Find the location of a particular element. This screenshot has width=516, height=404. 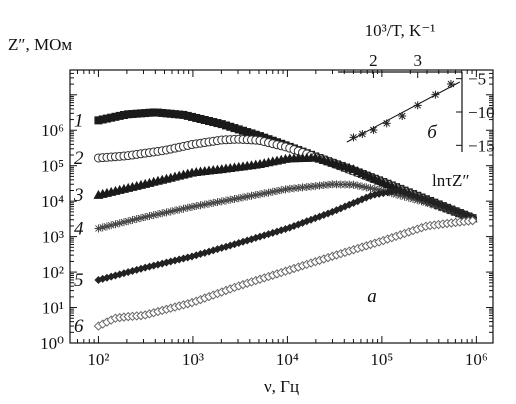

panel-label-a: а is located at coordinates (372, 296).